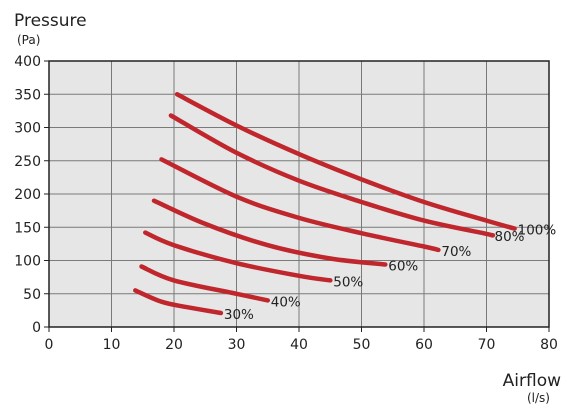 This screenshot has height=409, width=567. Describe the element at coordinates (424, 345) in the screenshot. I see `x-tick-label: 60` at that location.